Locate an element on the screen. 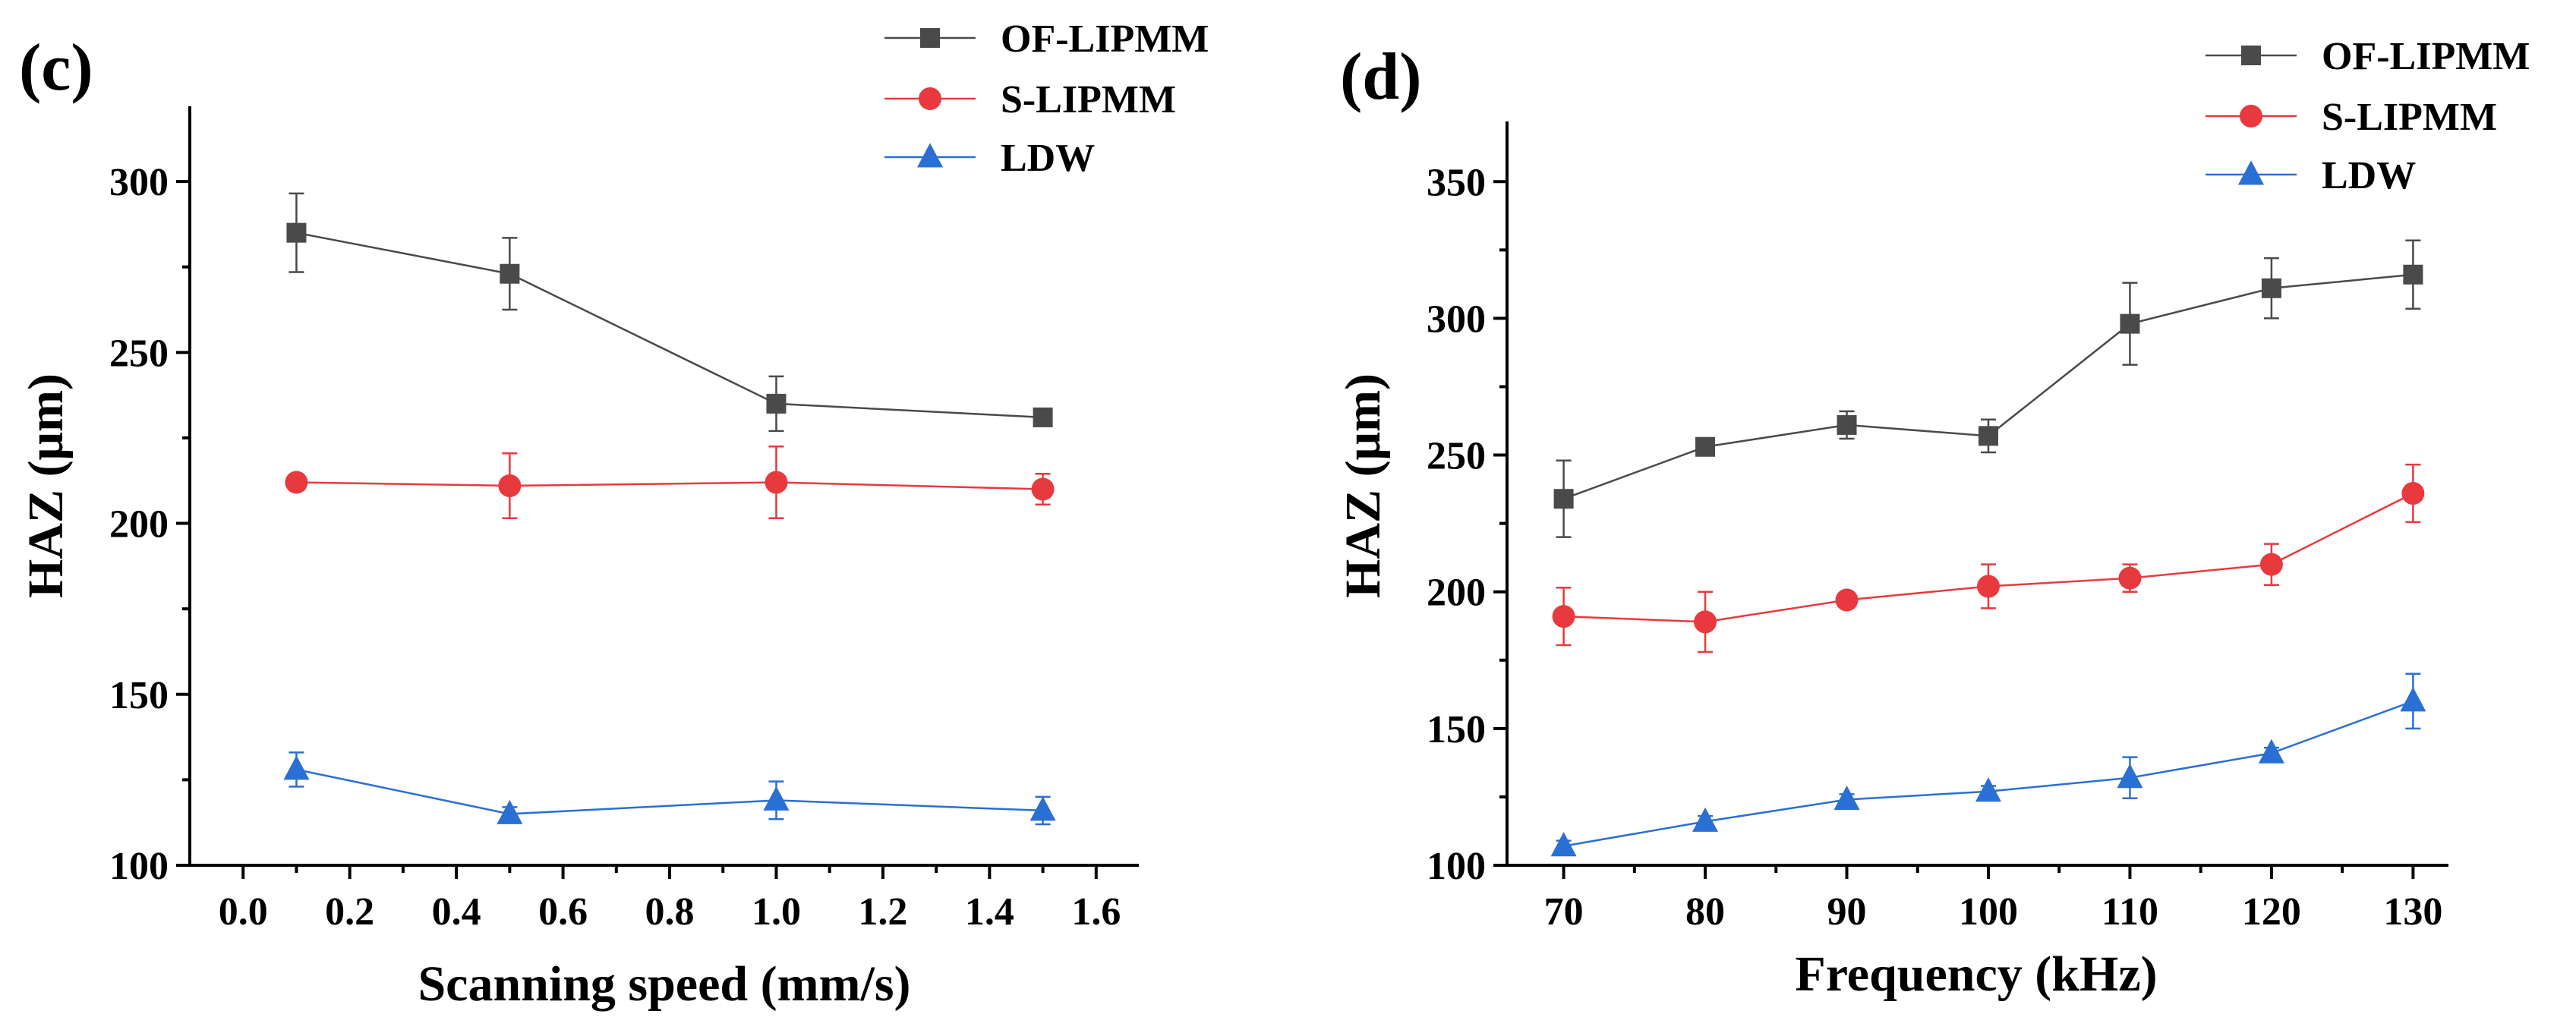  x-tick-label: 100 is located at coordinates (1988, 912).